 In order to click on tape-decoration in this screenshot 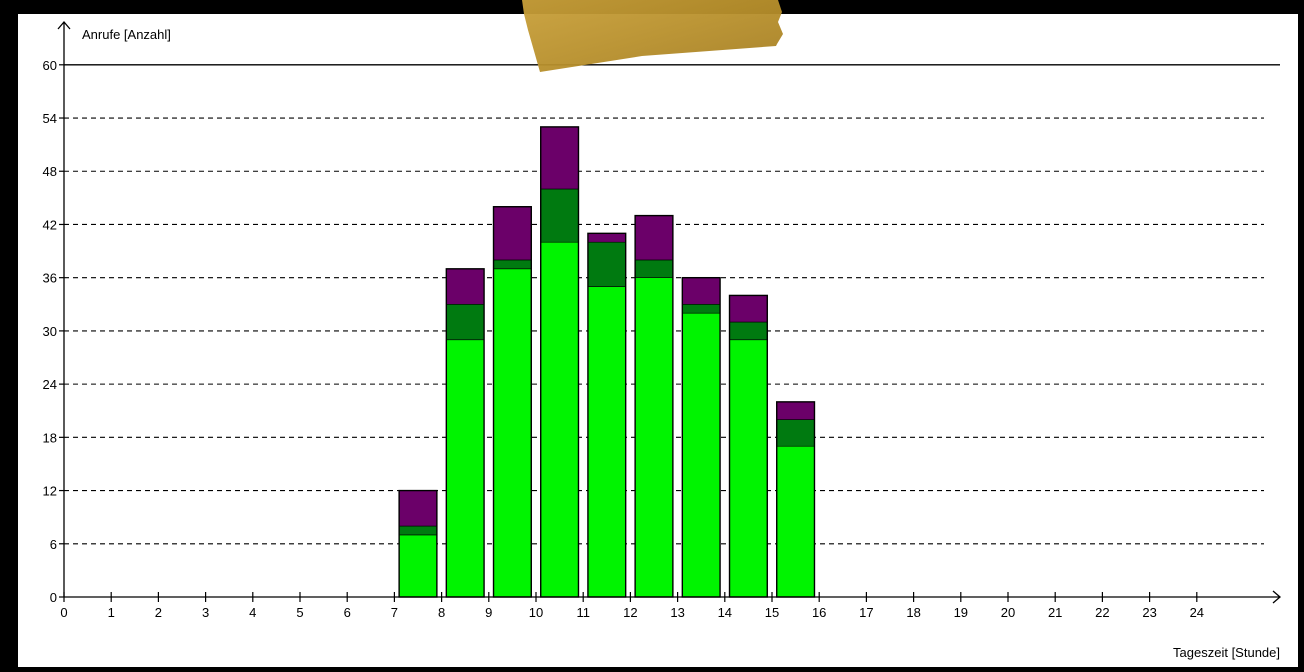, I will do `click(652, 36)`.